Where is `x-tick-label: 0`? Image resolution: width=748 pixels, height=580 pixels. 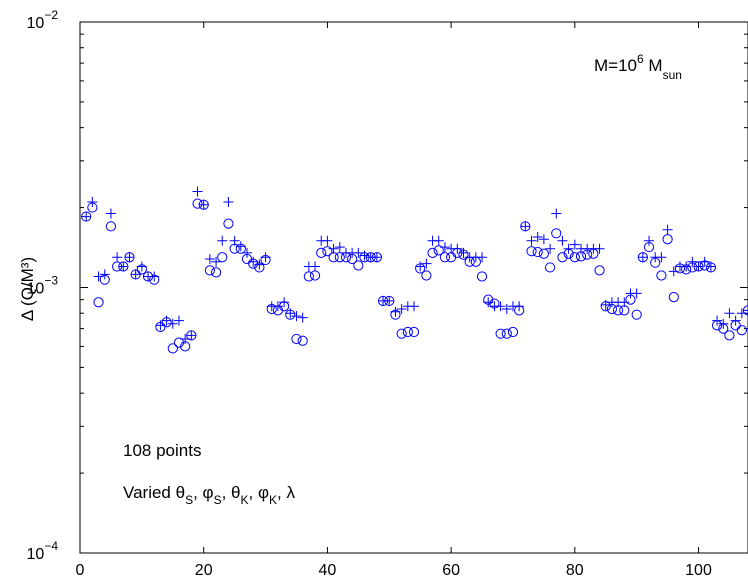 x-tick-label: 0 is located at coordinates (80, 570).